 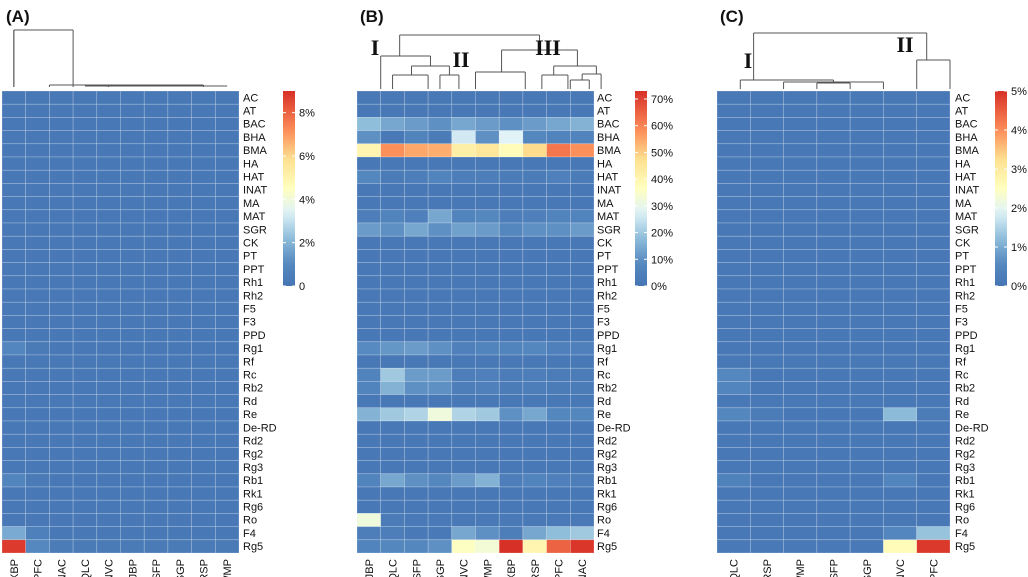 I want to click on column-label: JBP, so click(x=370, y=568).